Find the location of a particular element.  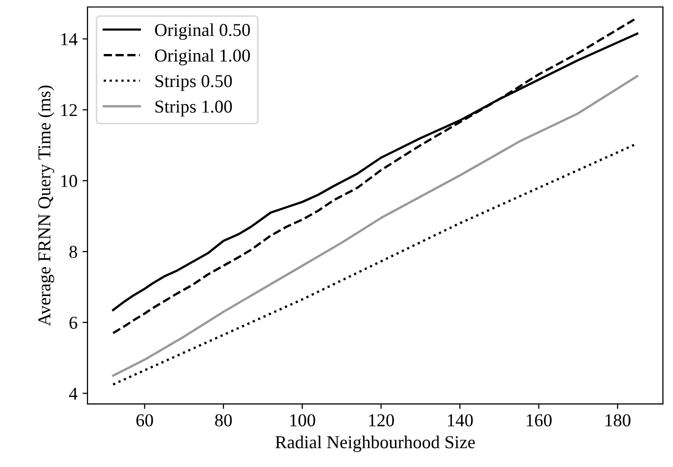

x-tick-label: 100 is located at coordinates (303, 420).